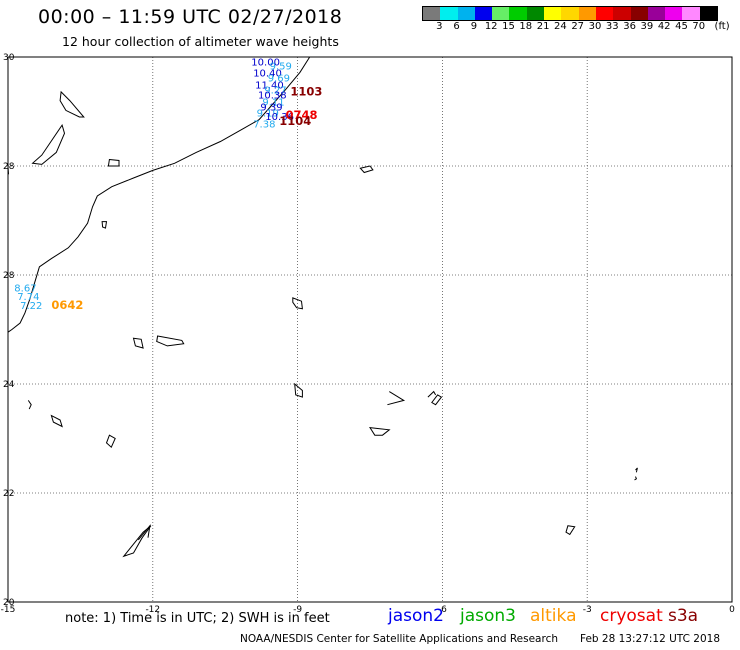  What do you see at coordinates (279, 117) in the screenshot?
I see `wave-height-value: 10.36` at bounding box center [279, 117].